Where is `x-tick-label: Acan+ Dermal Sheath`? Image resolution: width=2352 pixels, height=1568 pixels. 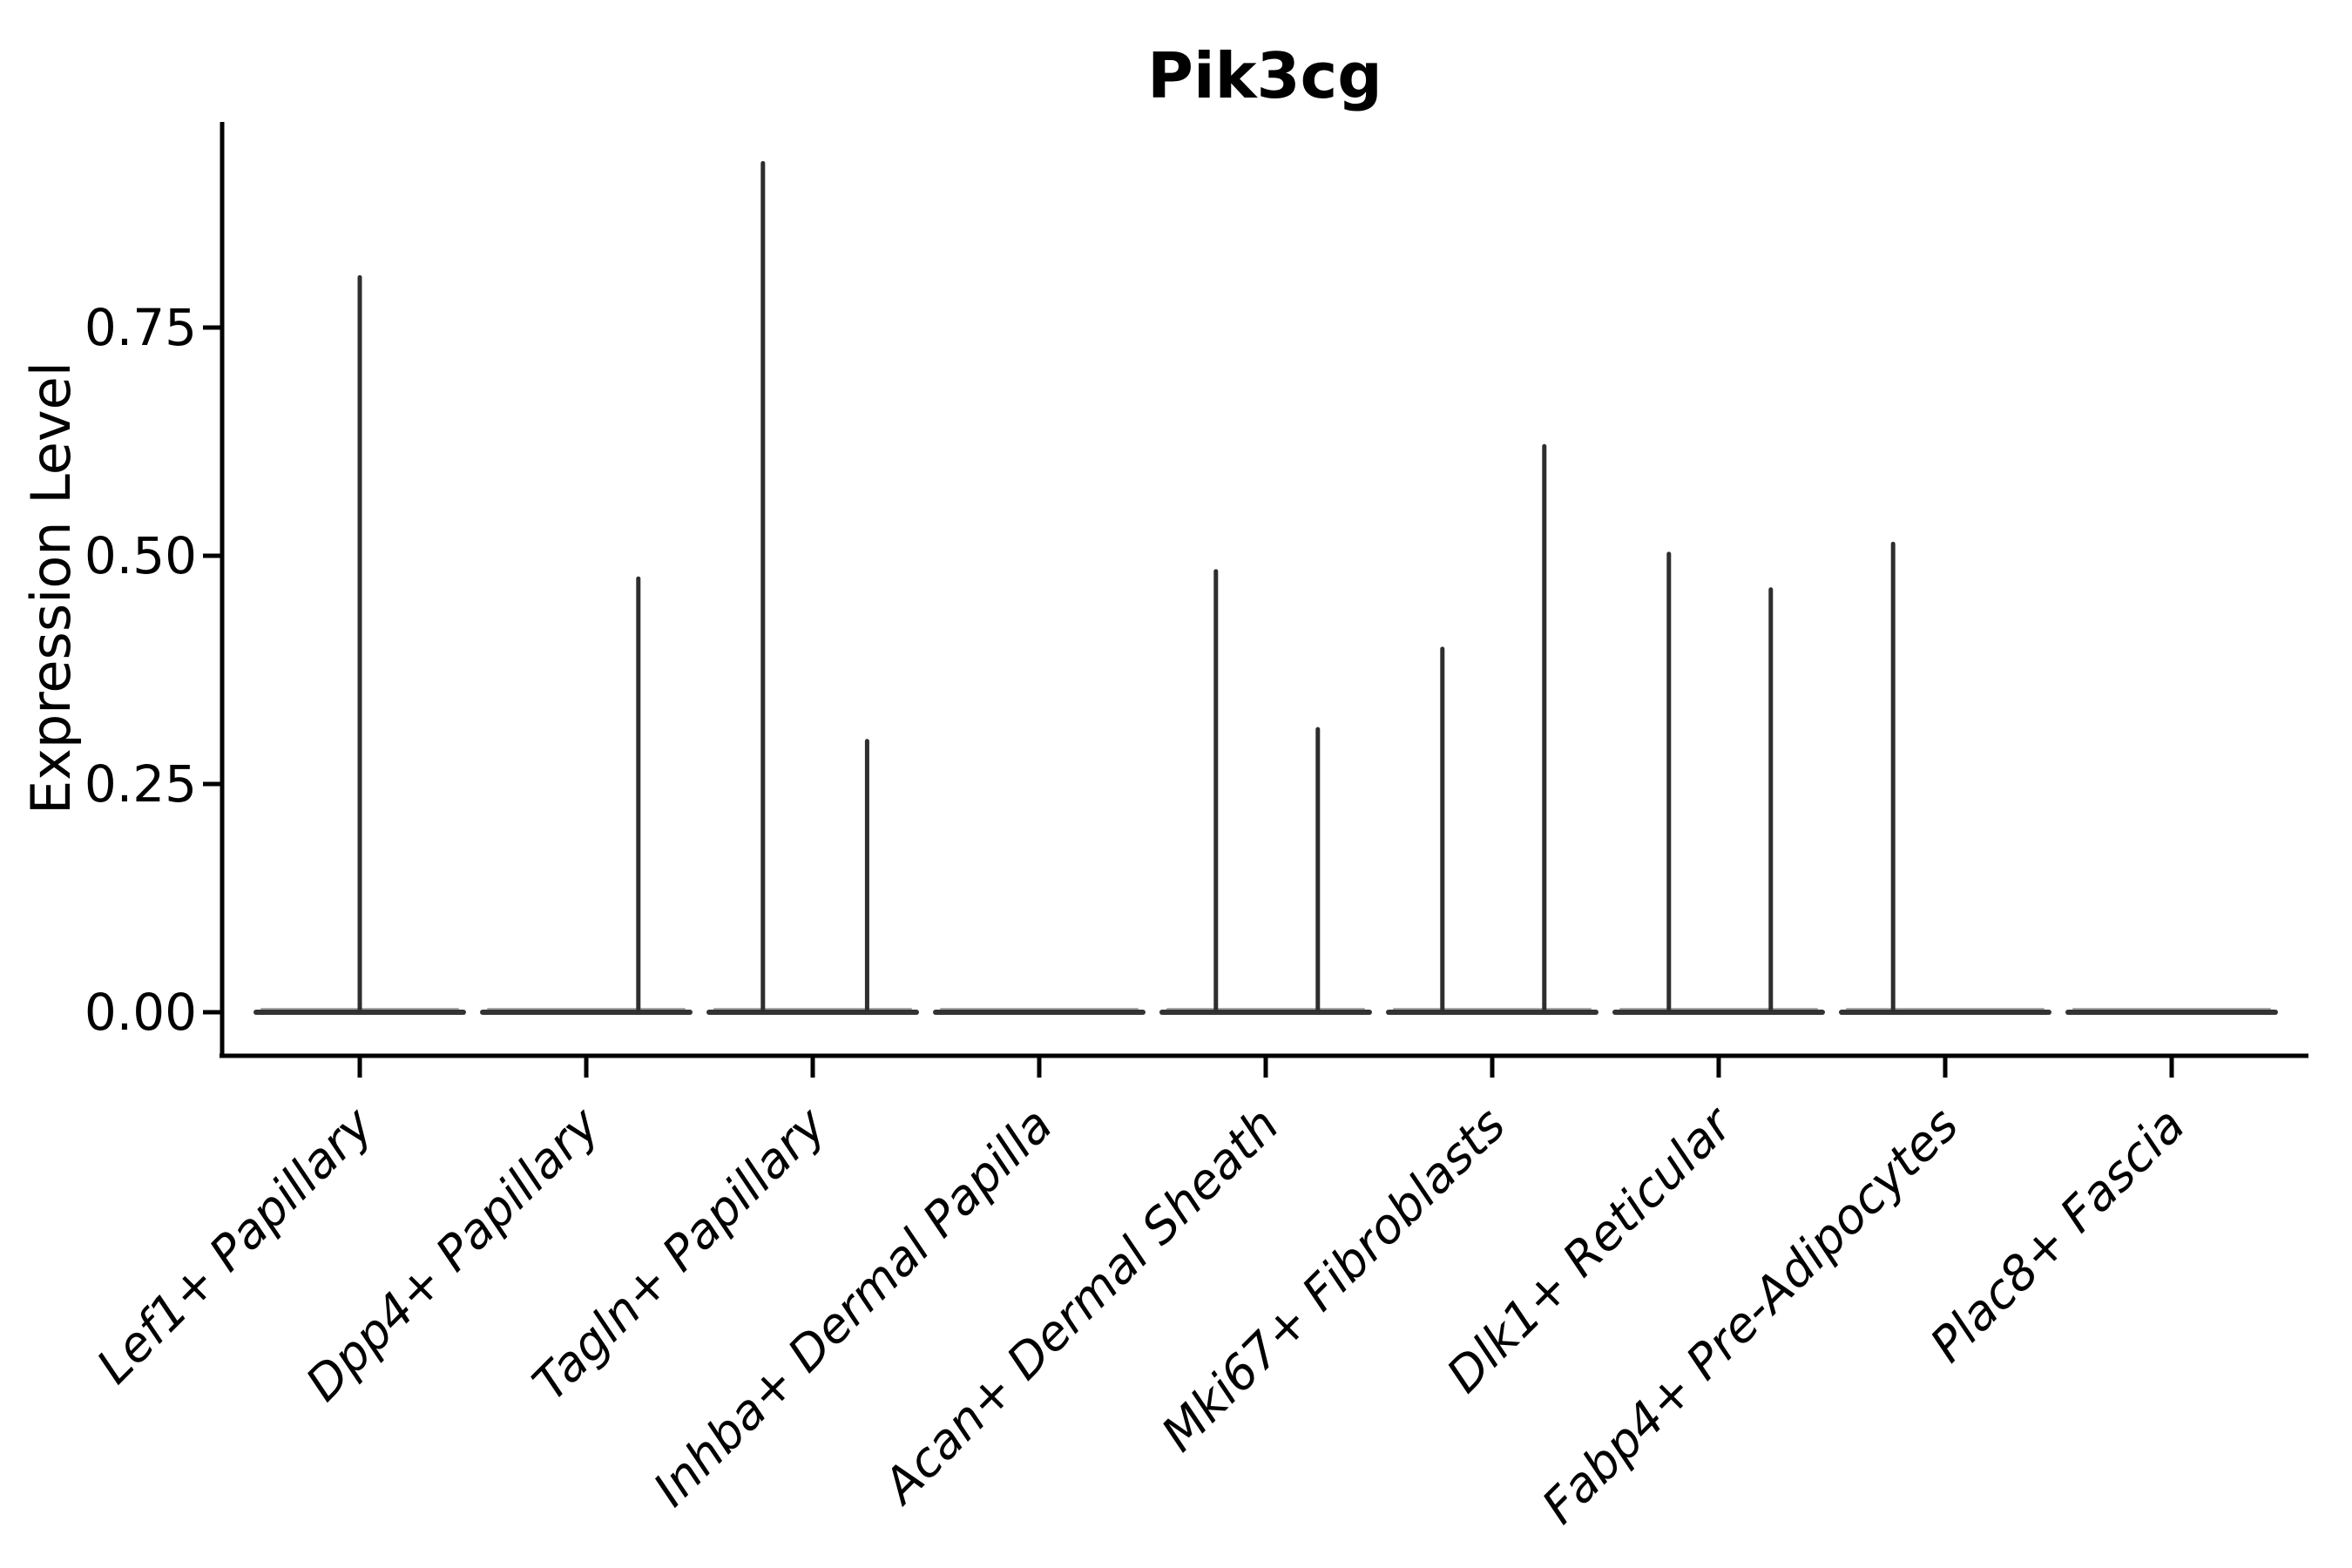 x-tick-label: Acan+ Dermal Sheath is located at coordinates (1080, 1306).